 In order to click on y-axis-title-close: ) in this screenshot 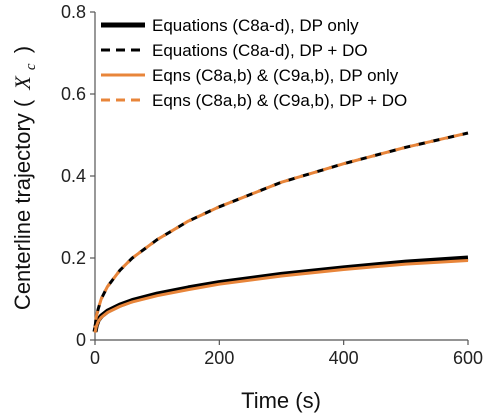, I will do `click(22, 49)`.